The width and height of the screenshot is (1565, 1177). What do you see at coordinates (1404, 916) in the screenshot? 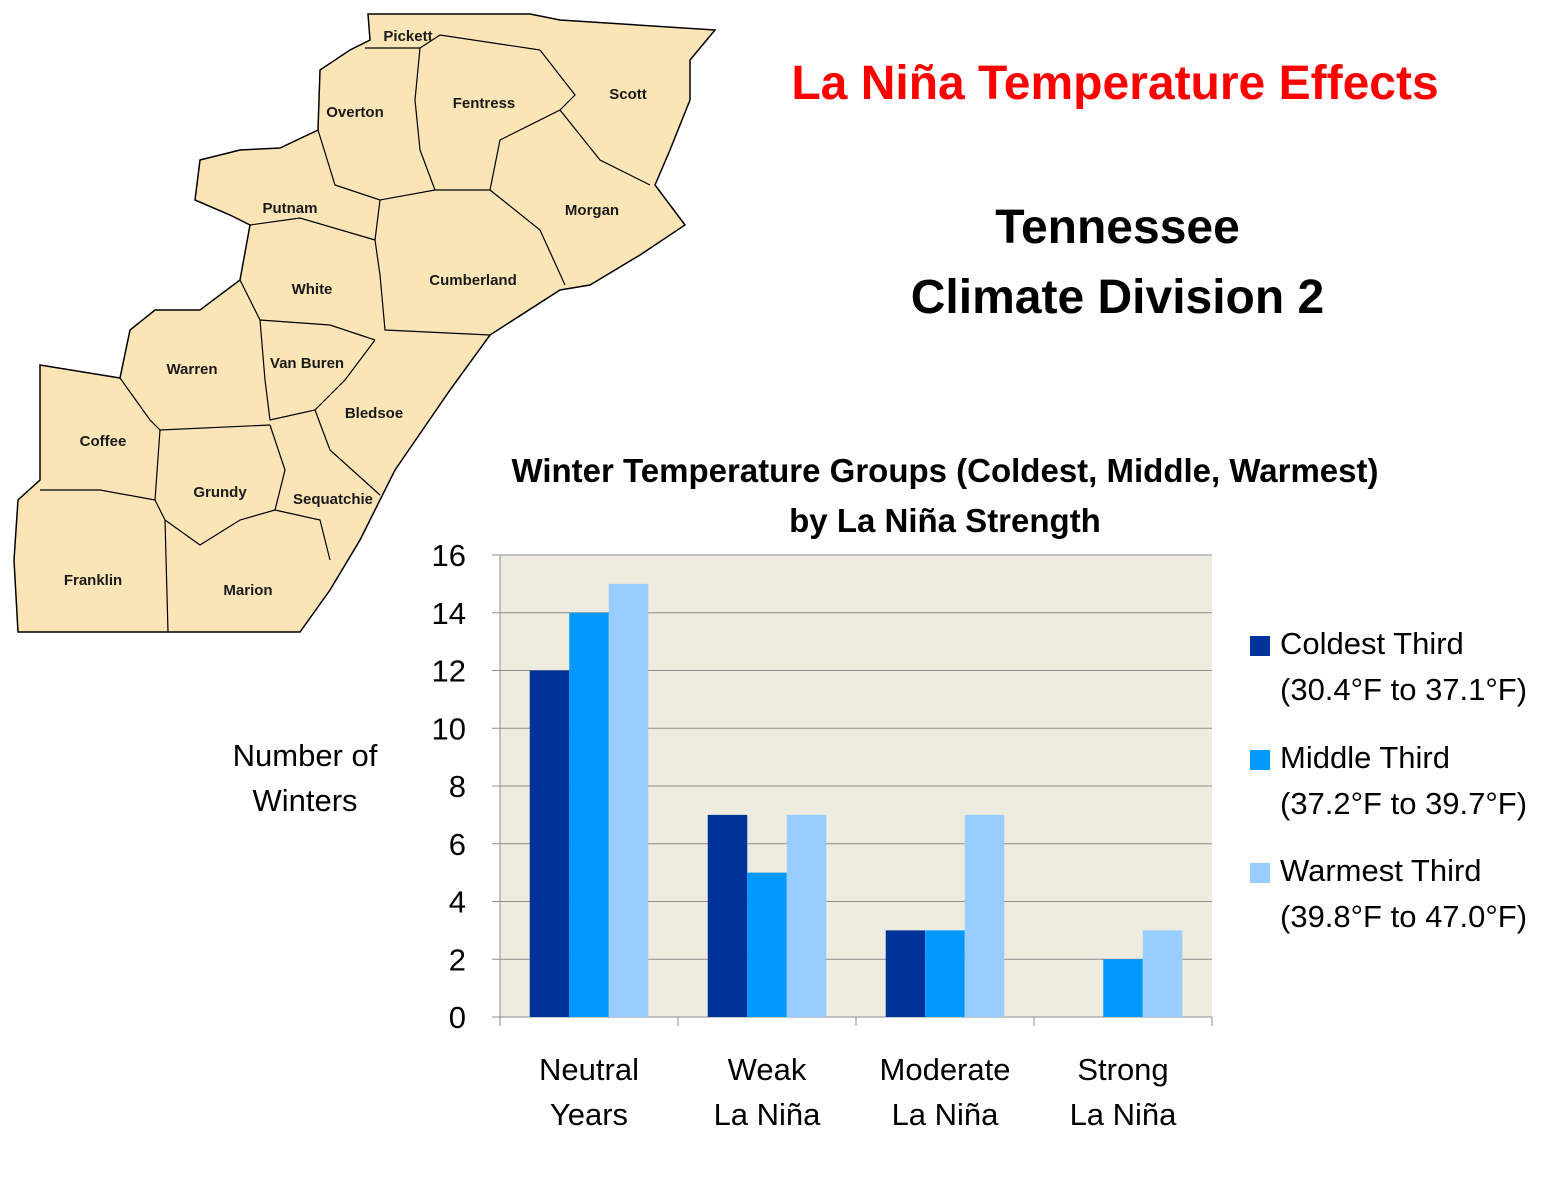
I see `legend-range-warmest: (39.8°F to 47.0°F)` at bounding box center [1404, 916].